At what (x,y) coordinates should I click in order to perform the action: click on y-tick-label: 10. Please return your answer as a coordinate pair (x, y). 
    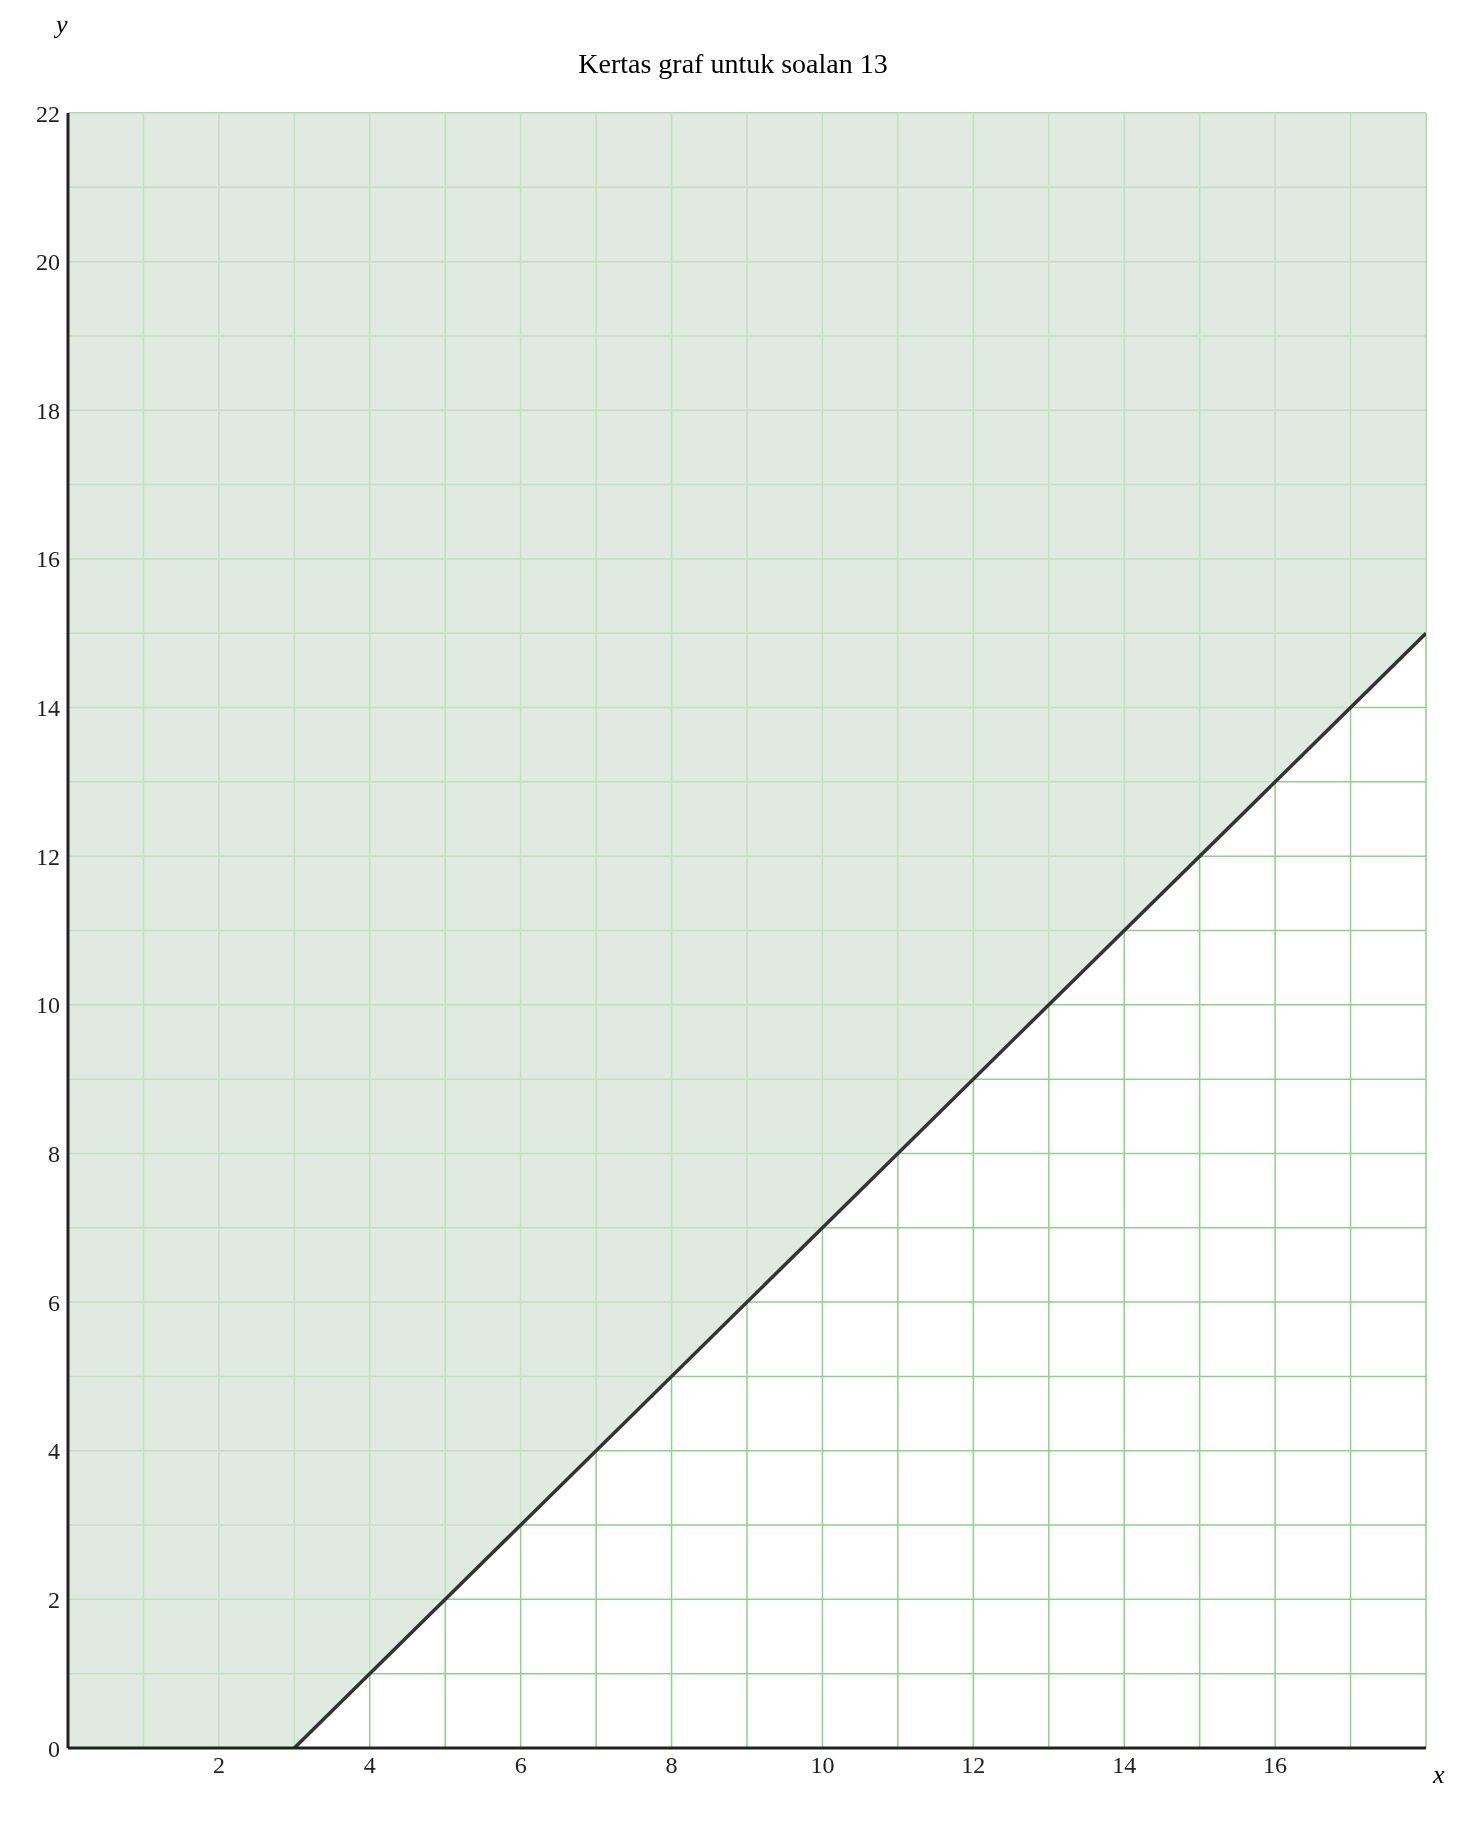
    Looking at the image, I should click on (48, 1005).